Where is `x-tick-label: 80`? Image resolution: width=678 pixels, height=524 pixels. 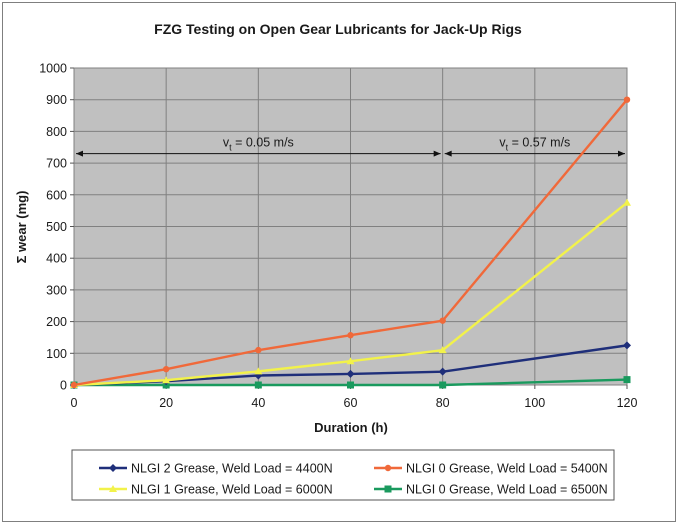 x-tick-label: 80 is located at coordinates (443, 403).